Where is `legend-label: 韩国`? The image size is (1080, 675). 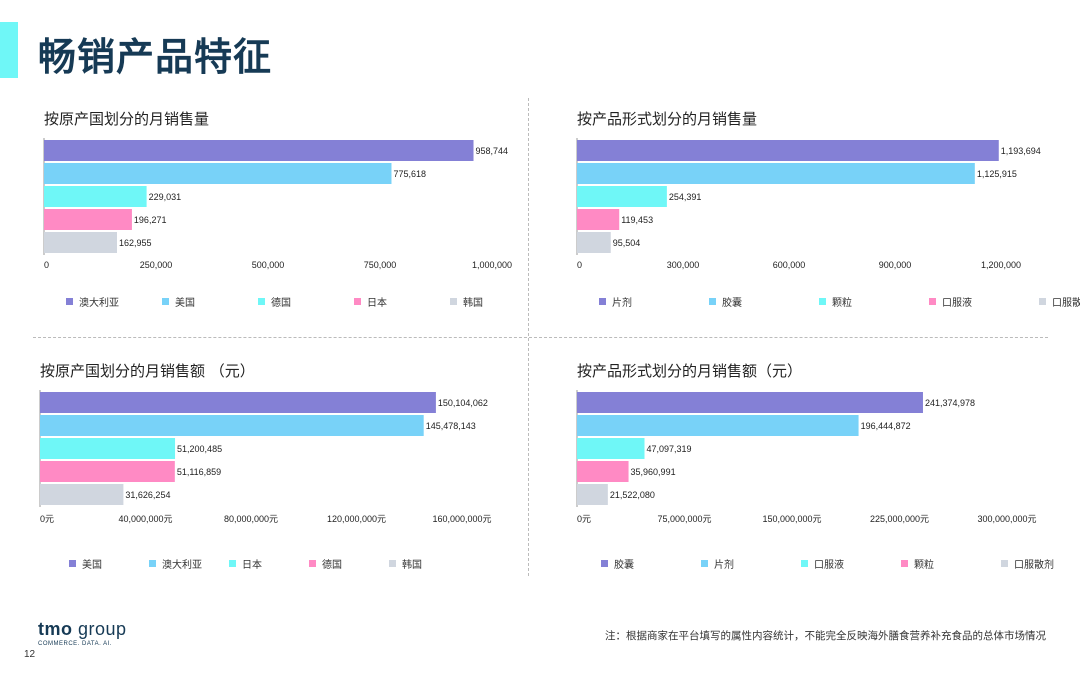
legend-label: 韩国 is located at coordinates (412, 565).